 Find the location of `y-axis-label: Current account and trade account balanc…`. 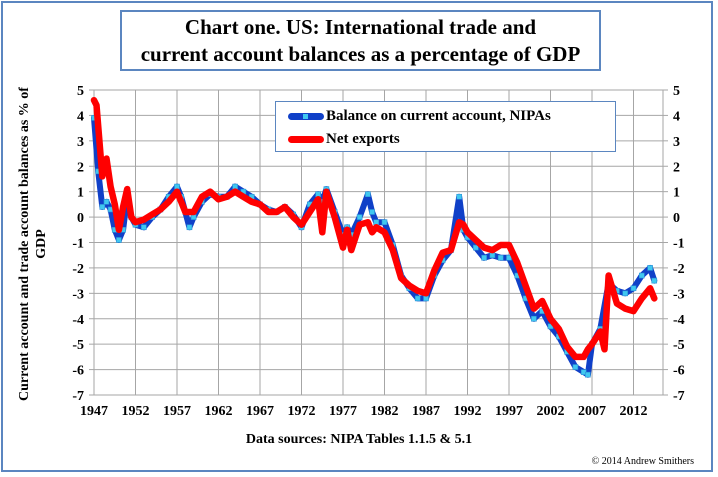

y-axis-label: Current account and trade account balanc… is located at coordinates (33, 244).